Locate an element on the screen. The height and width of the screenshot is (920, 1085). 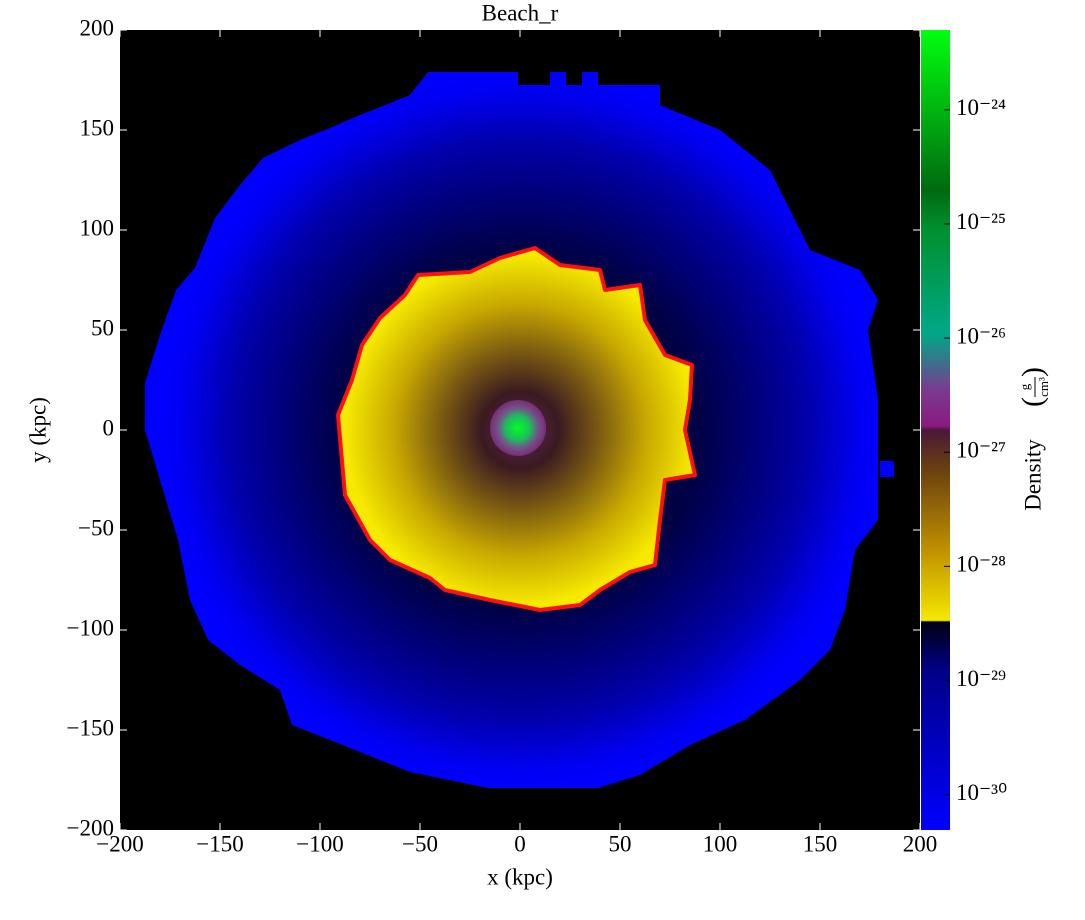
colorbar is located at coordinates (935, 430).